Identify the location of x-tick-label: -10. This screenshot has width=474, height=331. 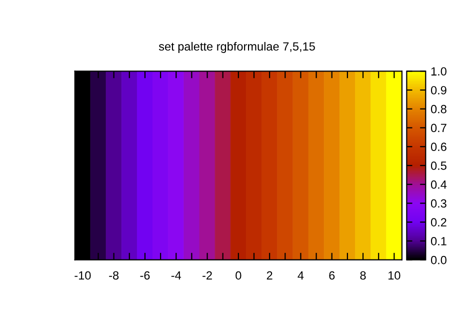
(82, 275).